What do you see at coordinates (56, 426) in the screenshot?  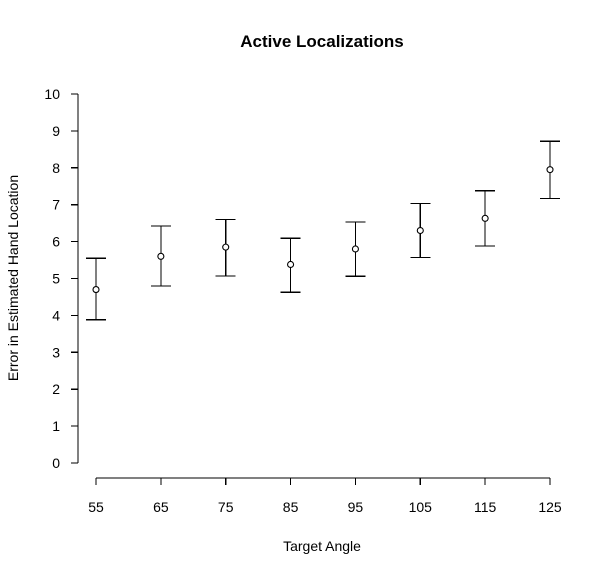 I see `y-axis-tick-label: 1` at bounding box center [56, 426].